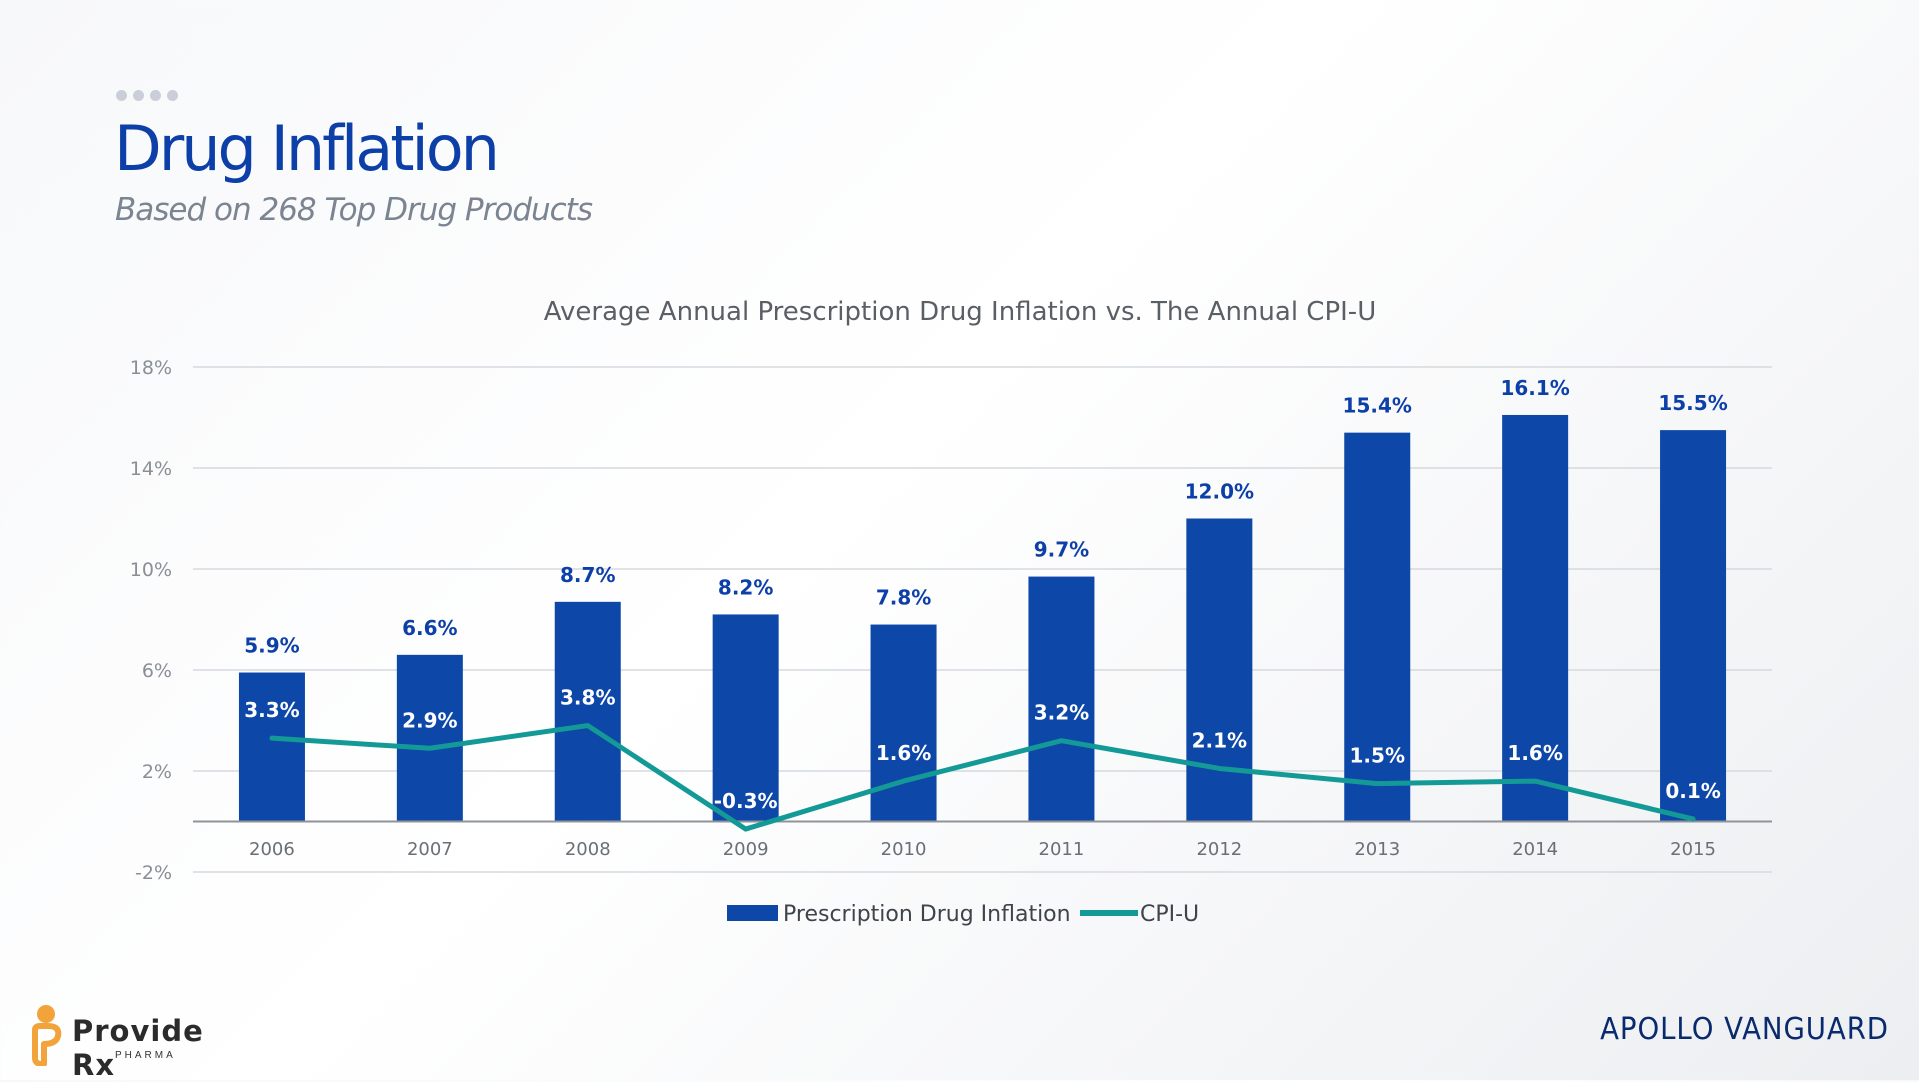 This screenshot has height=1082, width=1919. I want to click on page-subtitle: Based on 268 Top Drug Products, so click(354, 210).